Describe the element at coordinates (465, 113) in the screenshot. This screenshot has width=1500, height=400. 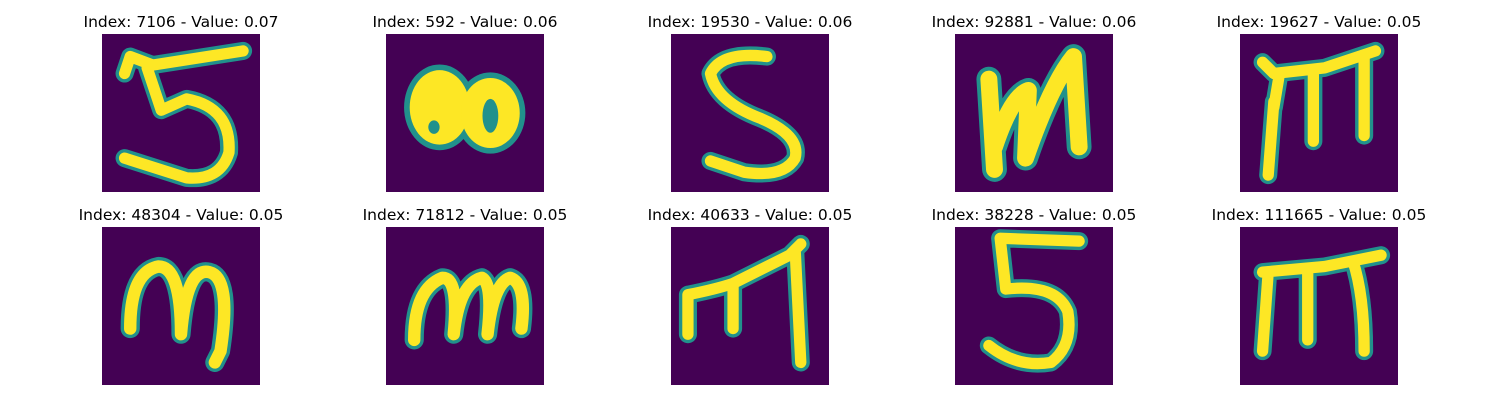
I see `blob-image` at that location.